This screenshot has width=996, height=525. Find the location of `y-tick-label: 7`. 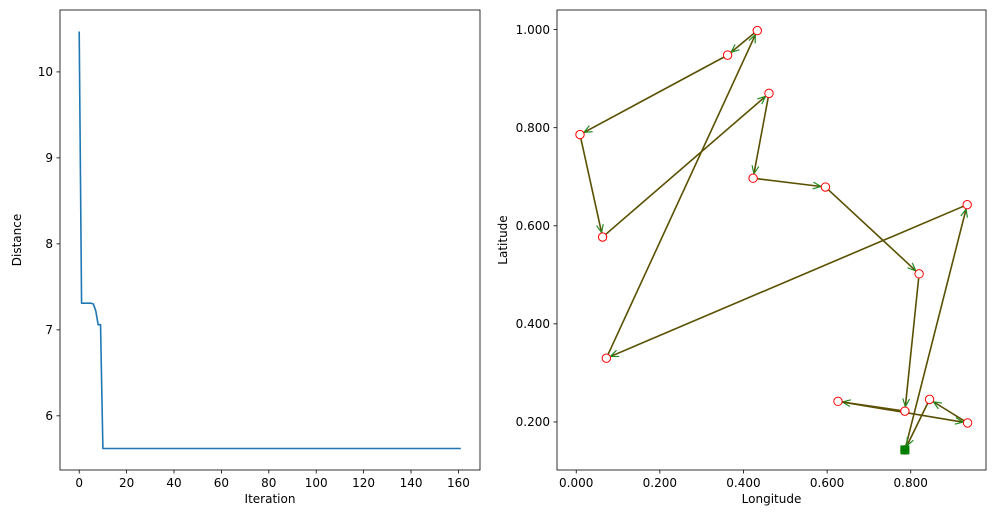

y-tick-label: 7 is located at coordinates (49, 330).